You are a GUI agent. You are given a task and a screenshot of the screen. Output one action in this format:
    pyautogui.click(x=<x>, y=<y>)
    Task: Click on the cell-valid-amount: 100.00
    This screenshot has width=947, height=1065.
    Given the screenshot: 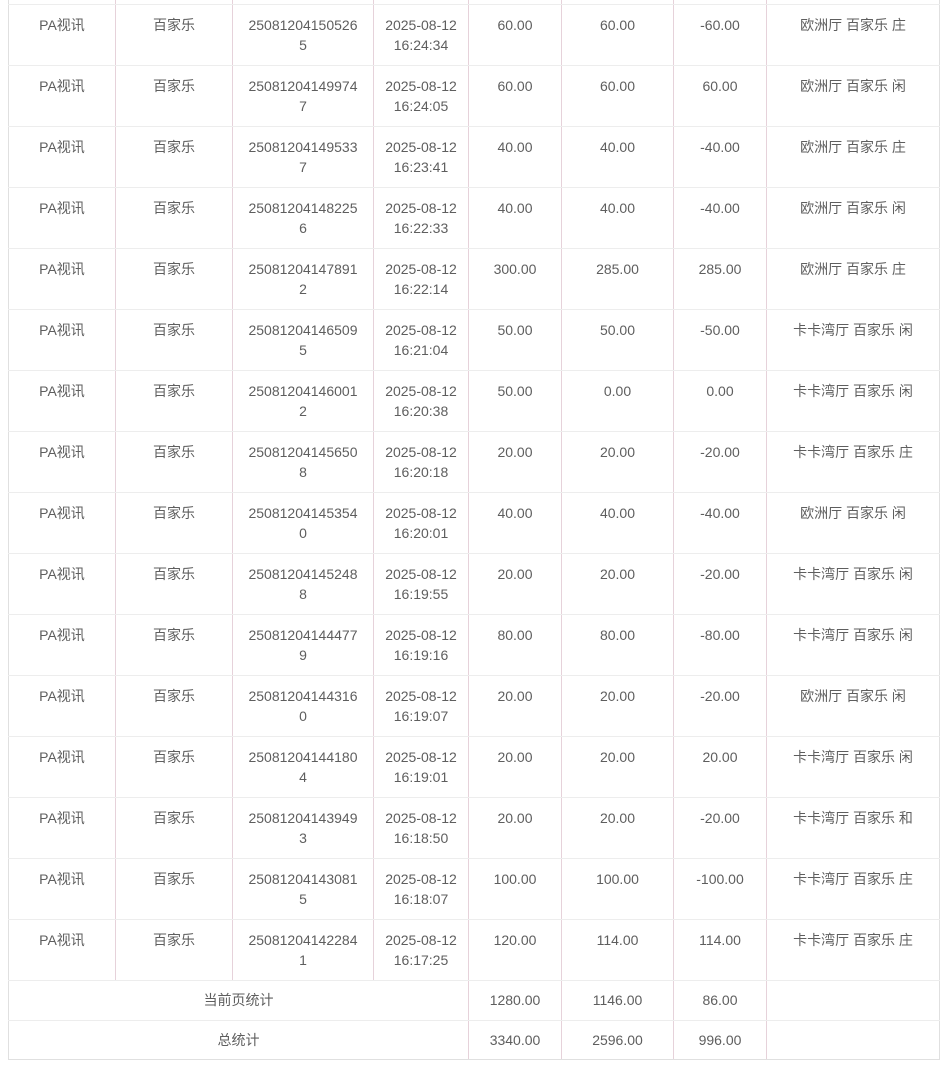 What is the action you would take?
    pyautogui.click(x=617, y=889)
    